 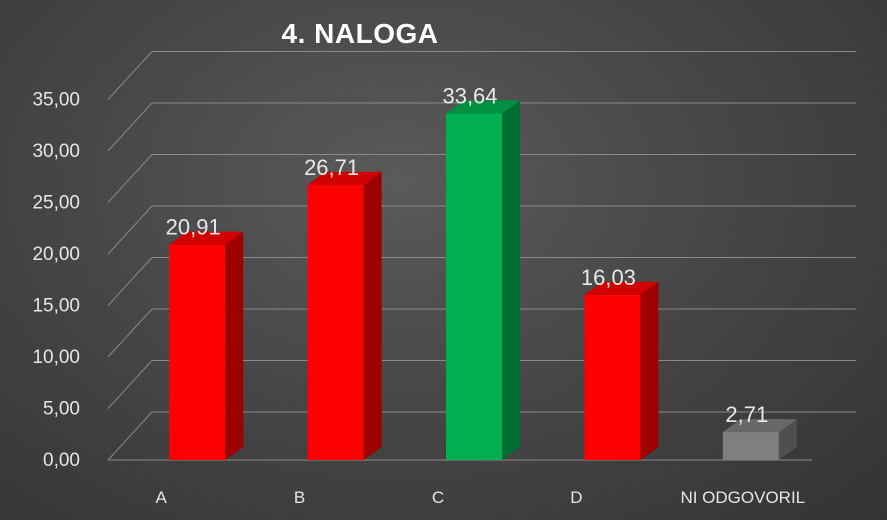 I want to click on y-tick-label: 30,00, so click(x=56, y=151).